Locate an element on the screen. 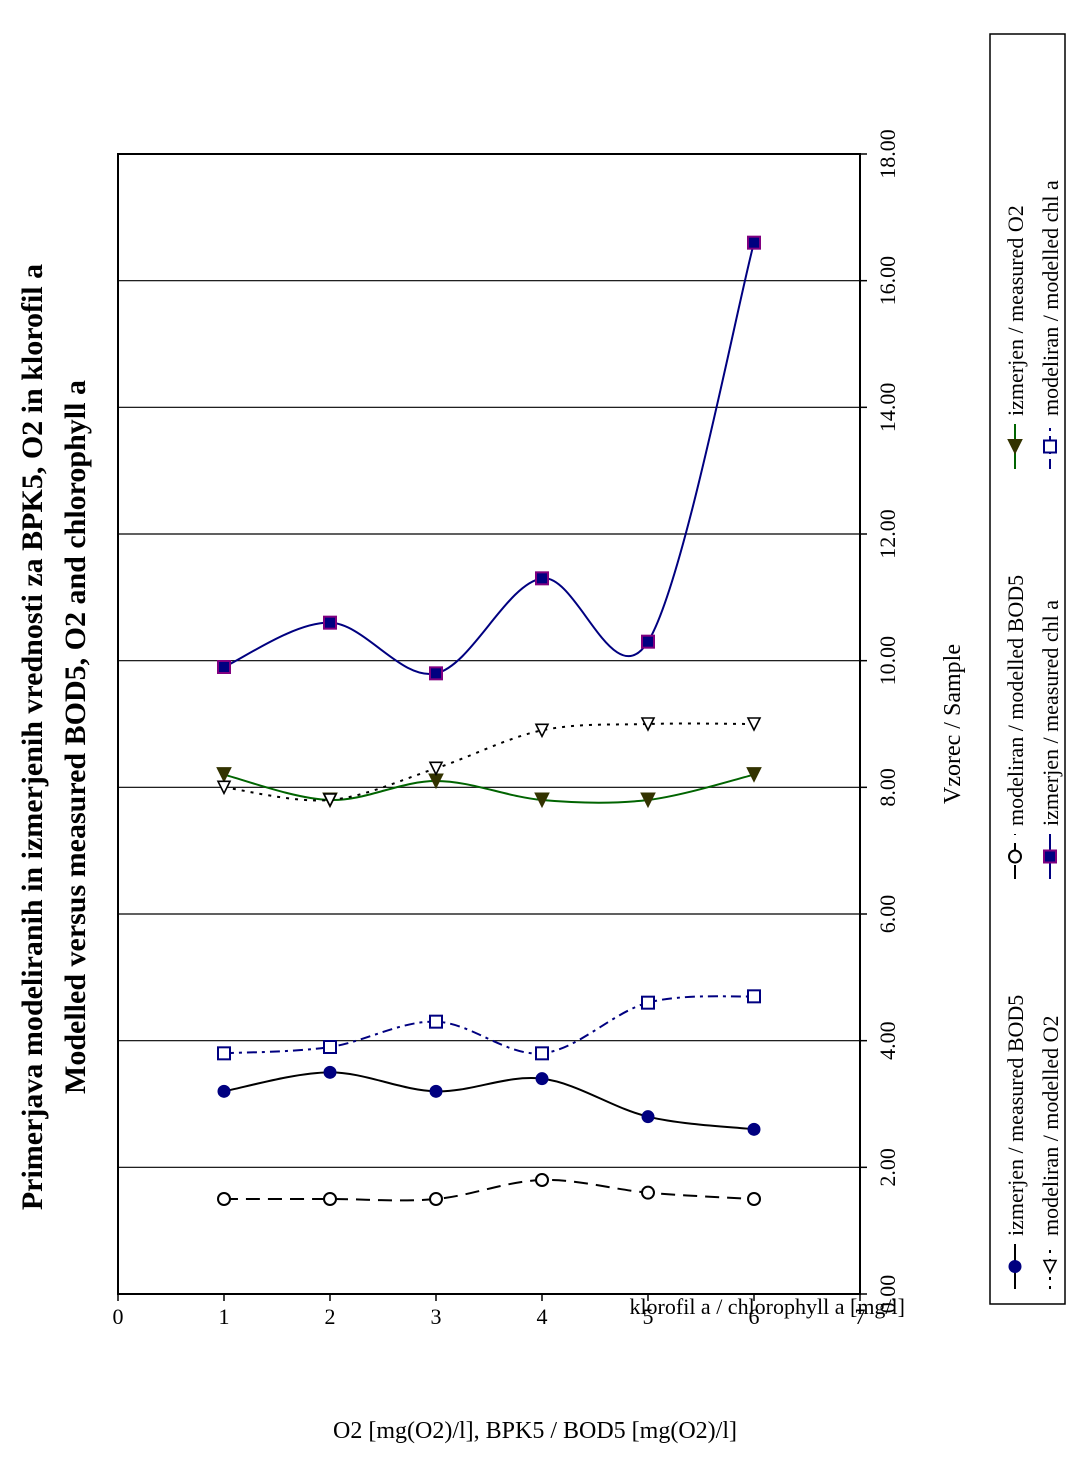  legend-entry: izmerjen / measured O2 is located at coordinates (1015, 310).